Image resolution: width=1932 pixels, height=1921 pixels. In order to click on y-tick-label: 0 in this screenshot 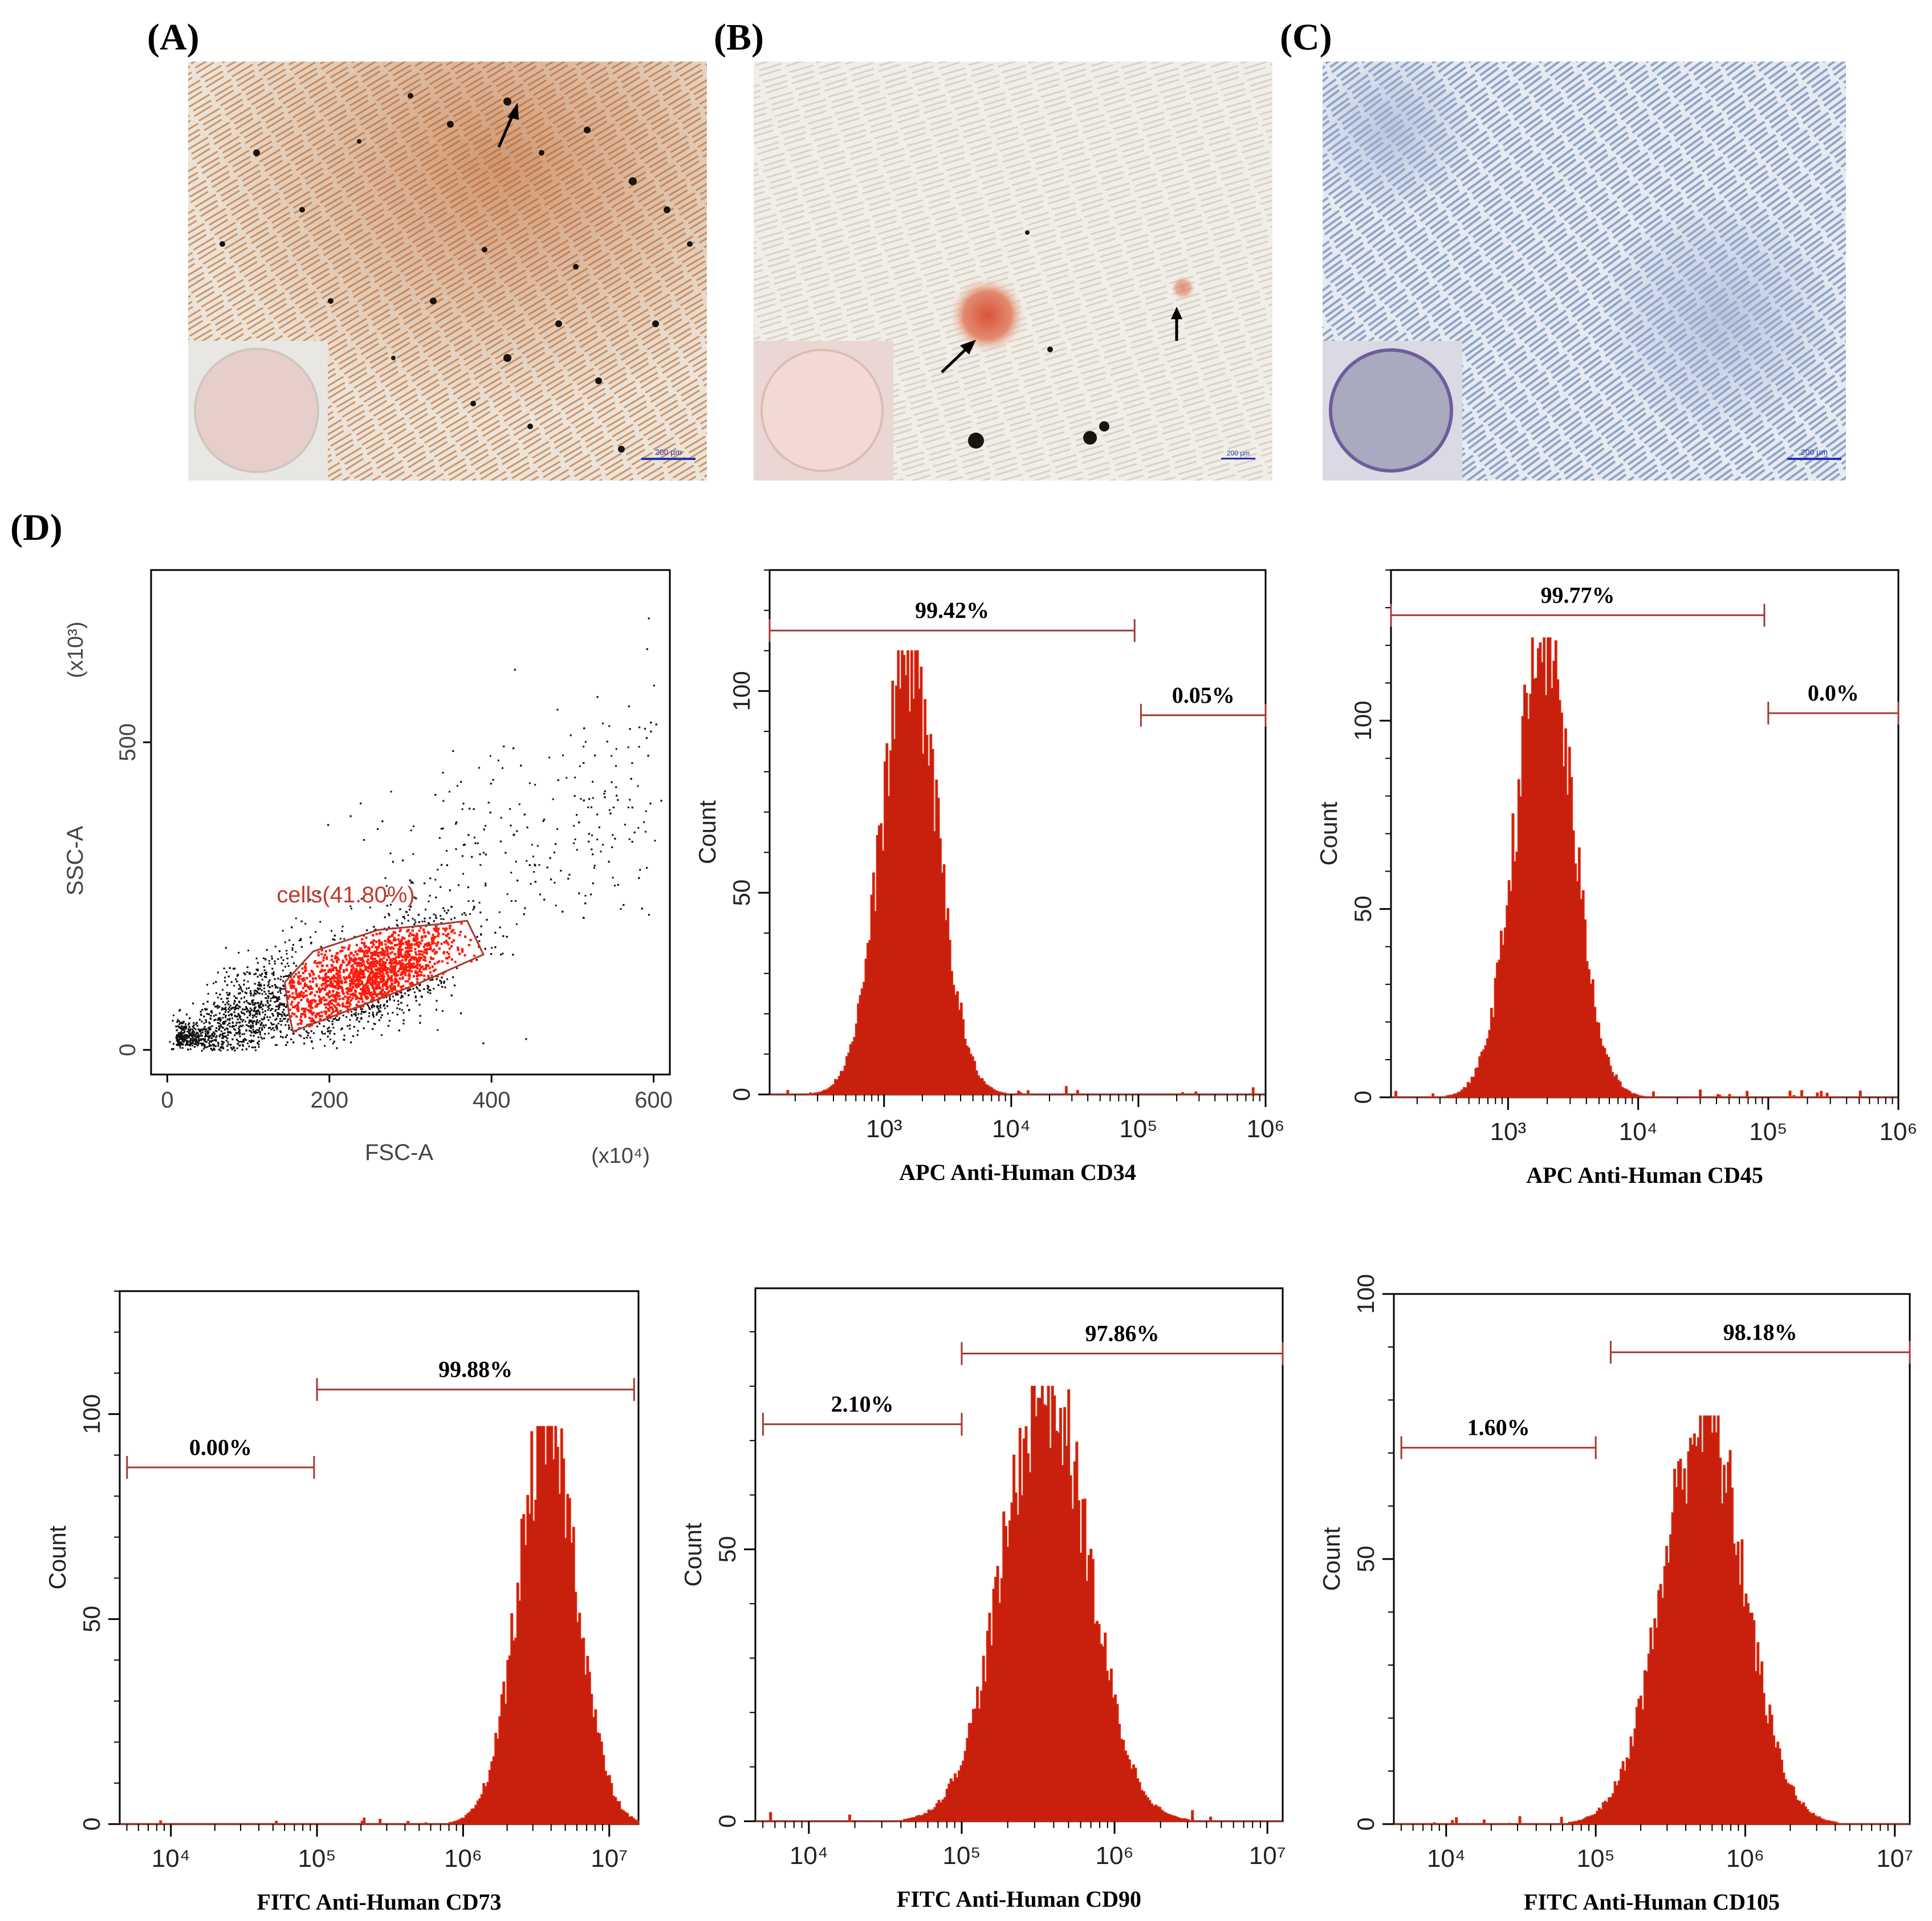, I will do `click(128, 1050)`.